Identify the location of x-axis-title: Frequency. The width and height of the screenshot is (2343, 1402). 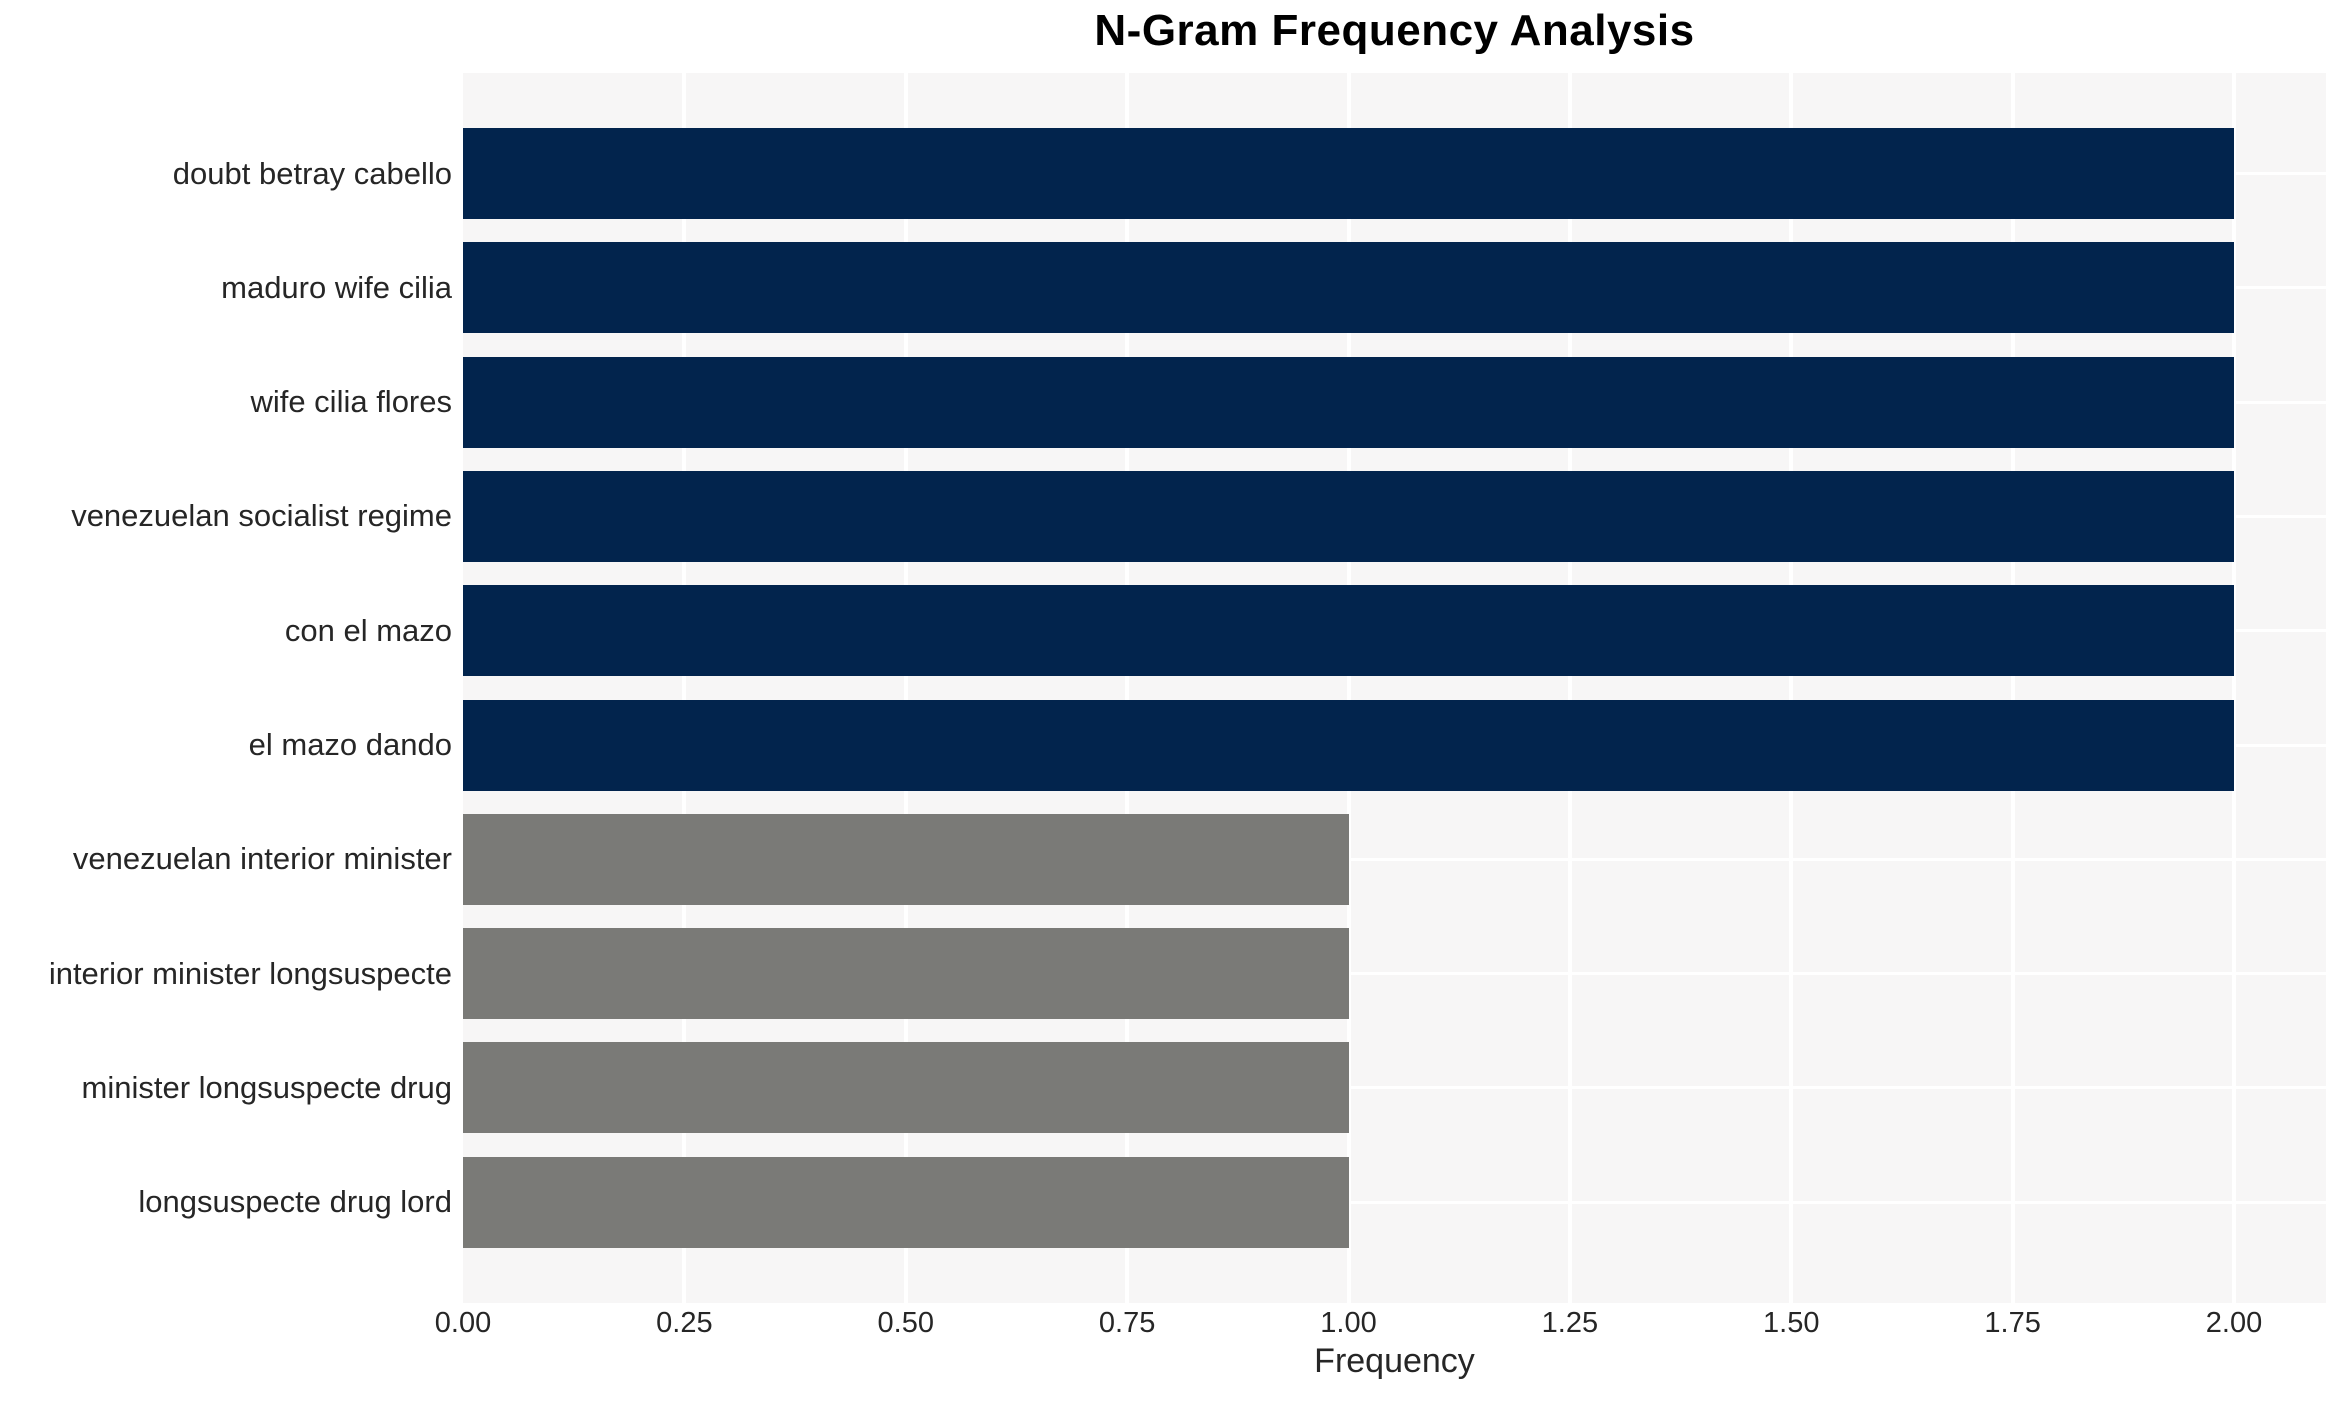
(1394, 1361).